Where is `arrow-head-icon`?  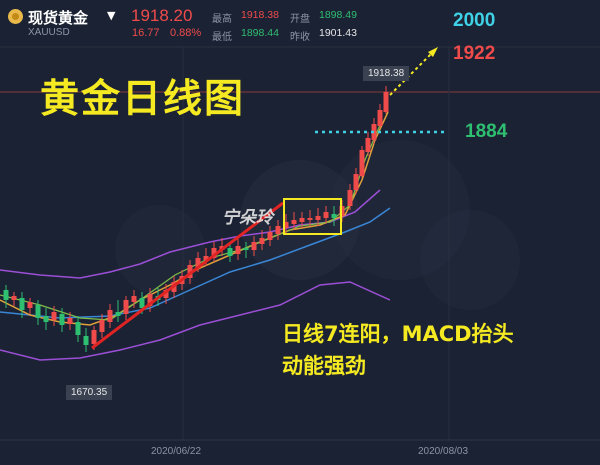
arrow-head-icon is located at coordinates (433, 52).